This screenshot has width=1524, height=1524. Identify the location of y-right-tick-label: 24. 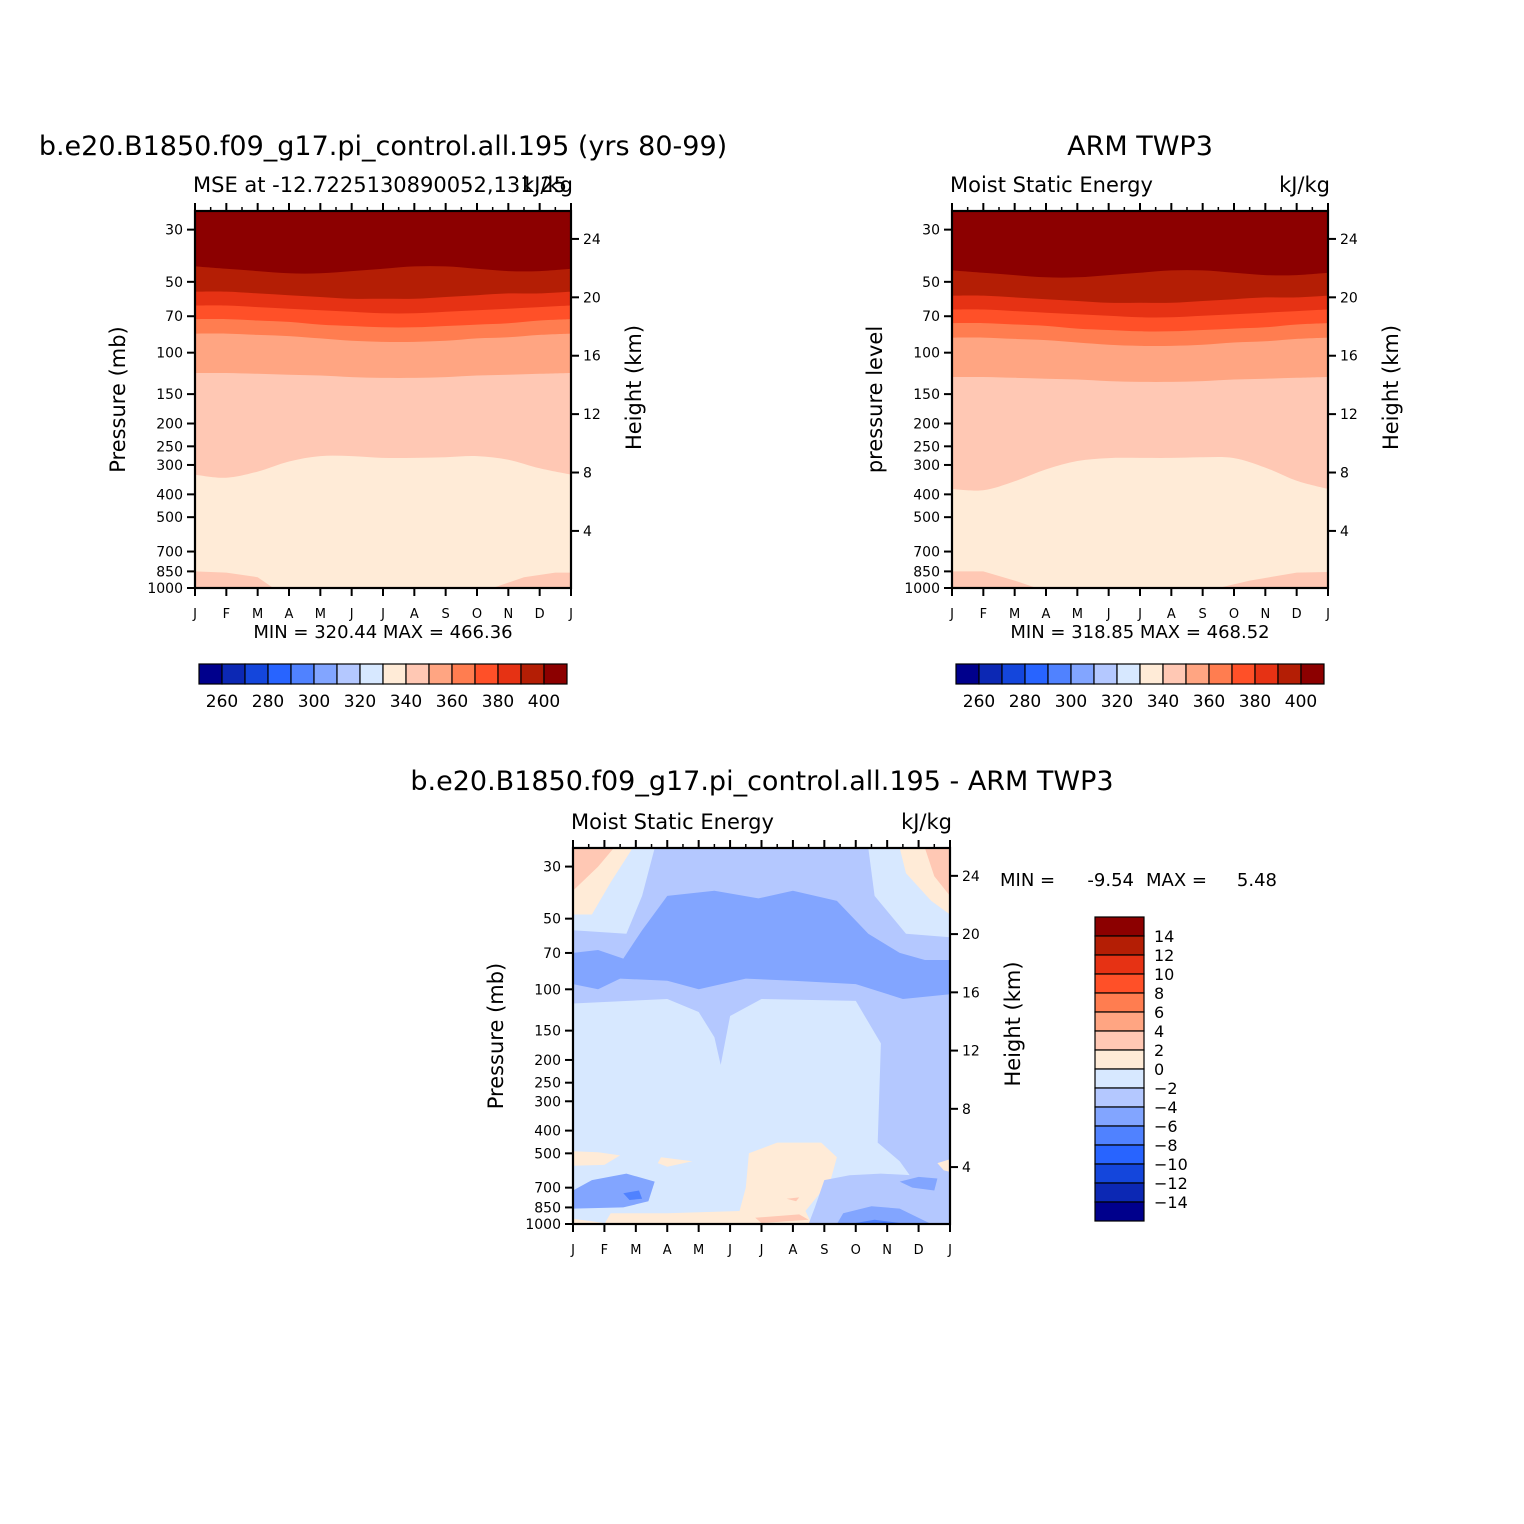
(592, 240).